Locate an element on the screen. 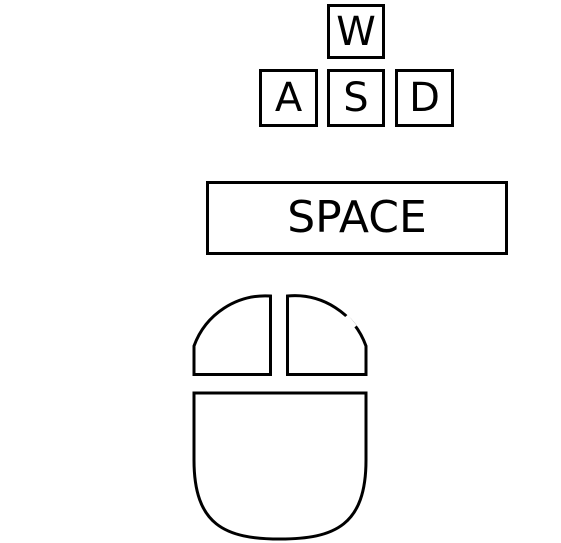  left-mouse-button is located at coordinates (232, 335).